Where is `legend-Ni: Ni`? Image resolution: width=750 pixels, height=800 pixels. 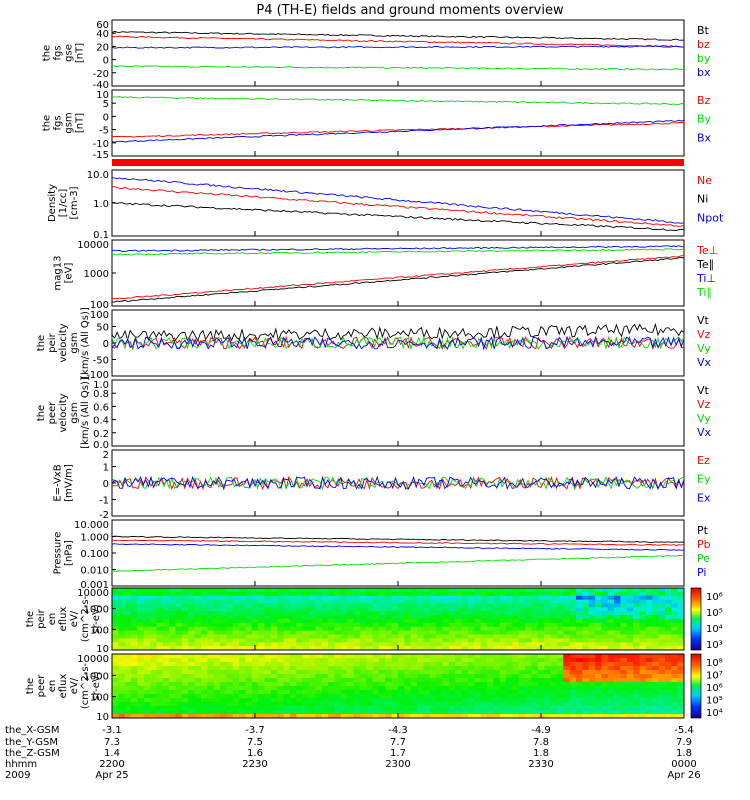 legend-Ni: Ni is located at coordinates (702, 199).